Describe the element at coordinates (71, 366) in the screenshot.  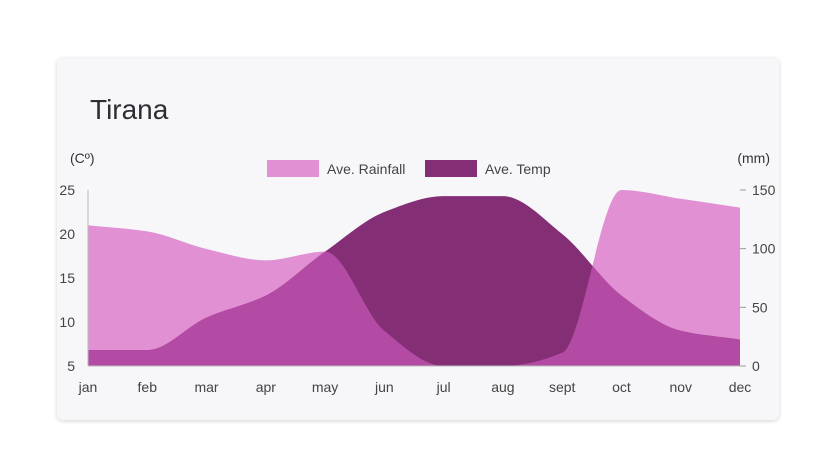
I see `left-tick-label: 5` at that location.